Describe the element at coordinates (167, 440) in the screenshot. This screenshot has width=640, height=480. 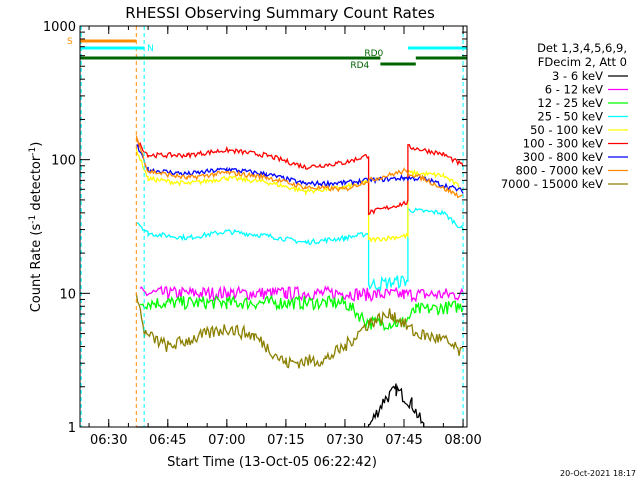
I see `x-tick-label-1: 06:45` at that location.